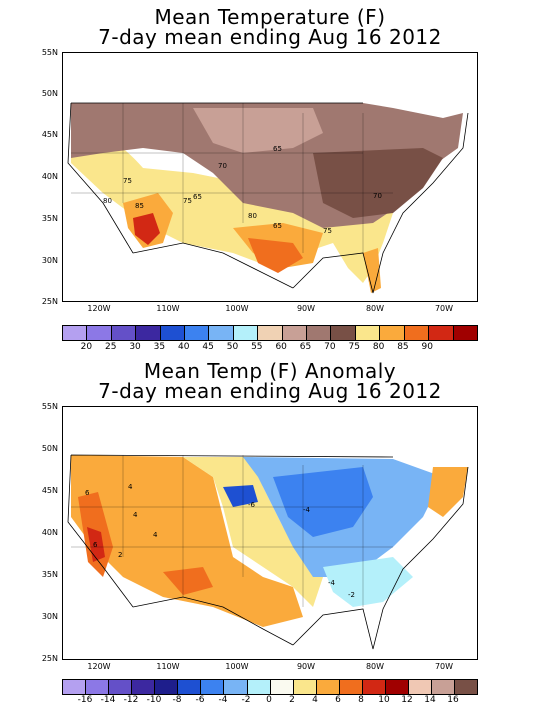  What do you see at coordinates (240, 496) in the screenshot?
I see `map2-region-cold` at bounding box center [240, 496].